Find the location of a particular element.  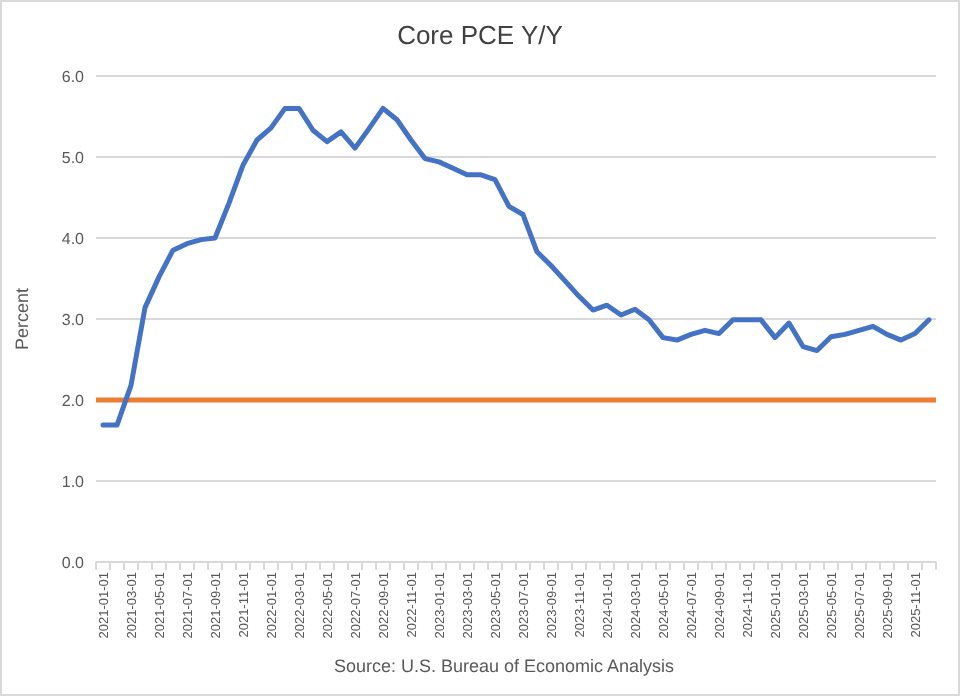

chart-title: Core PCE Y/Y is located at coordinates (480, 35).